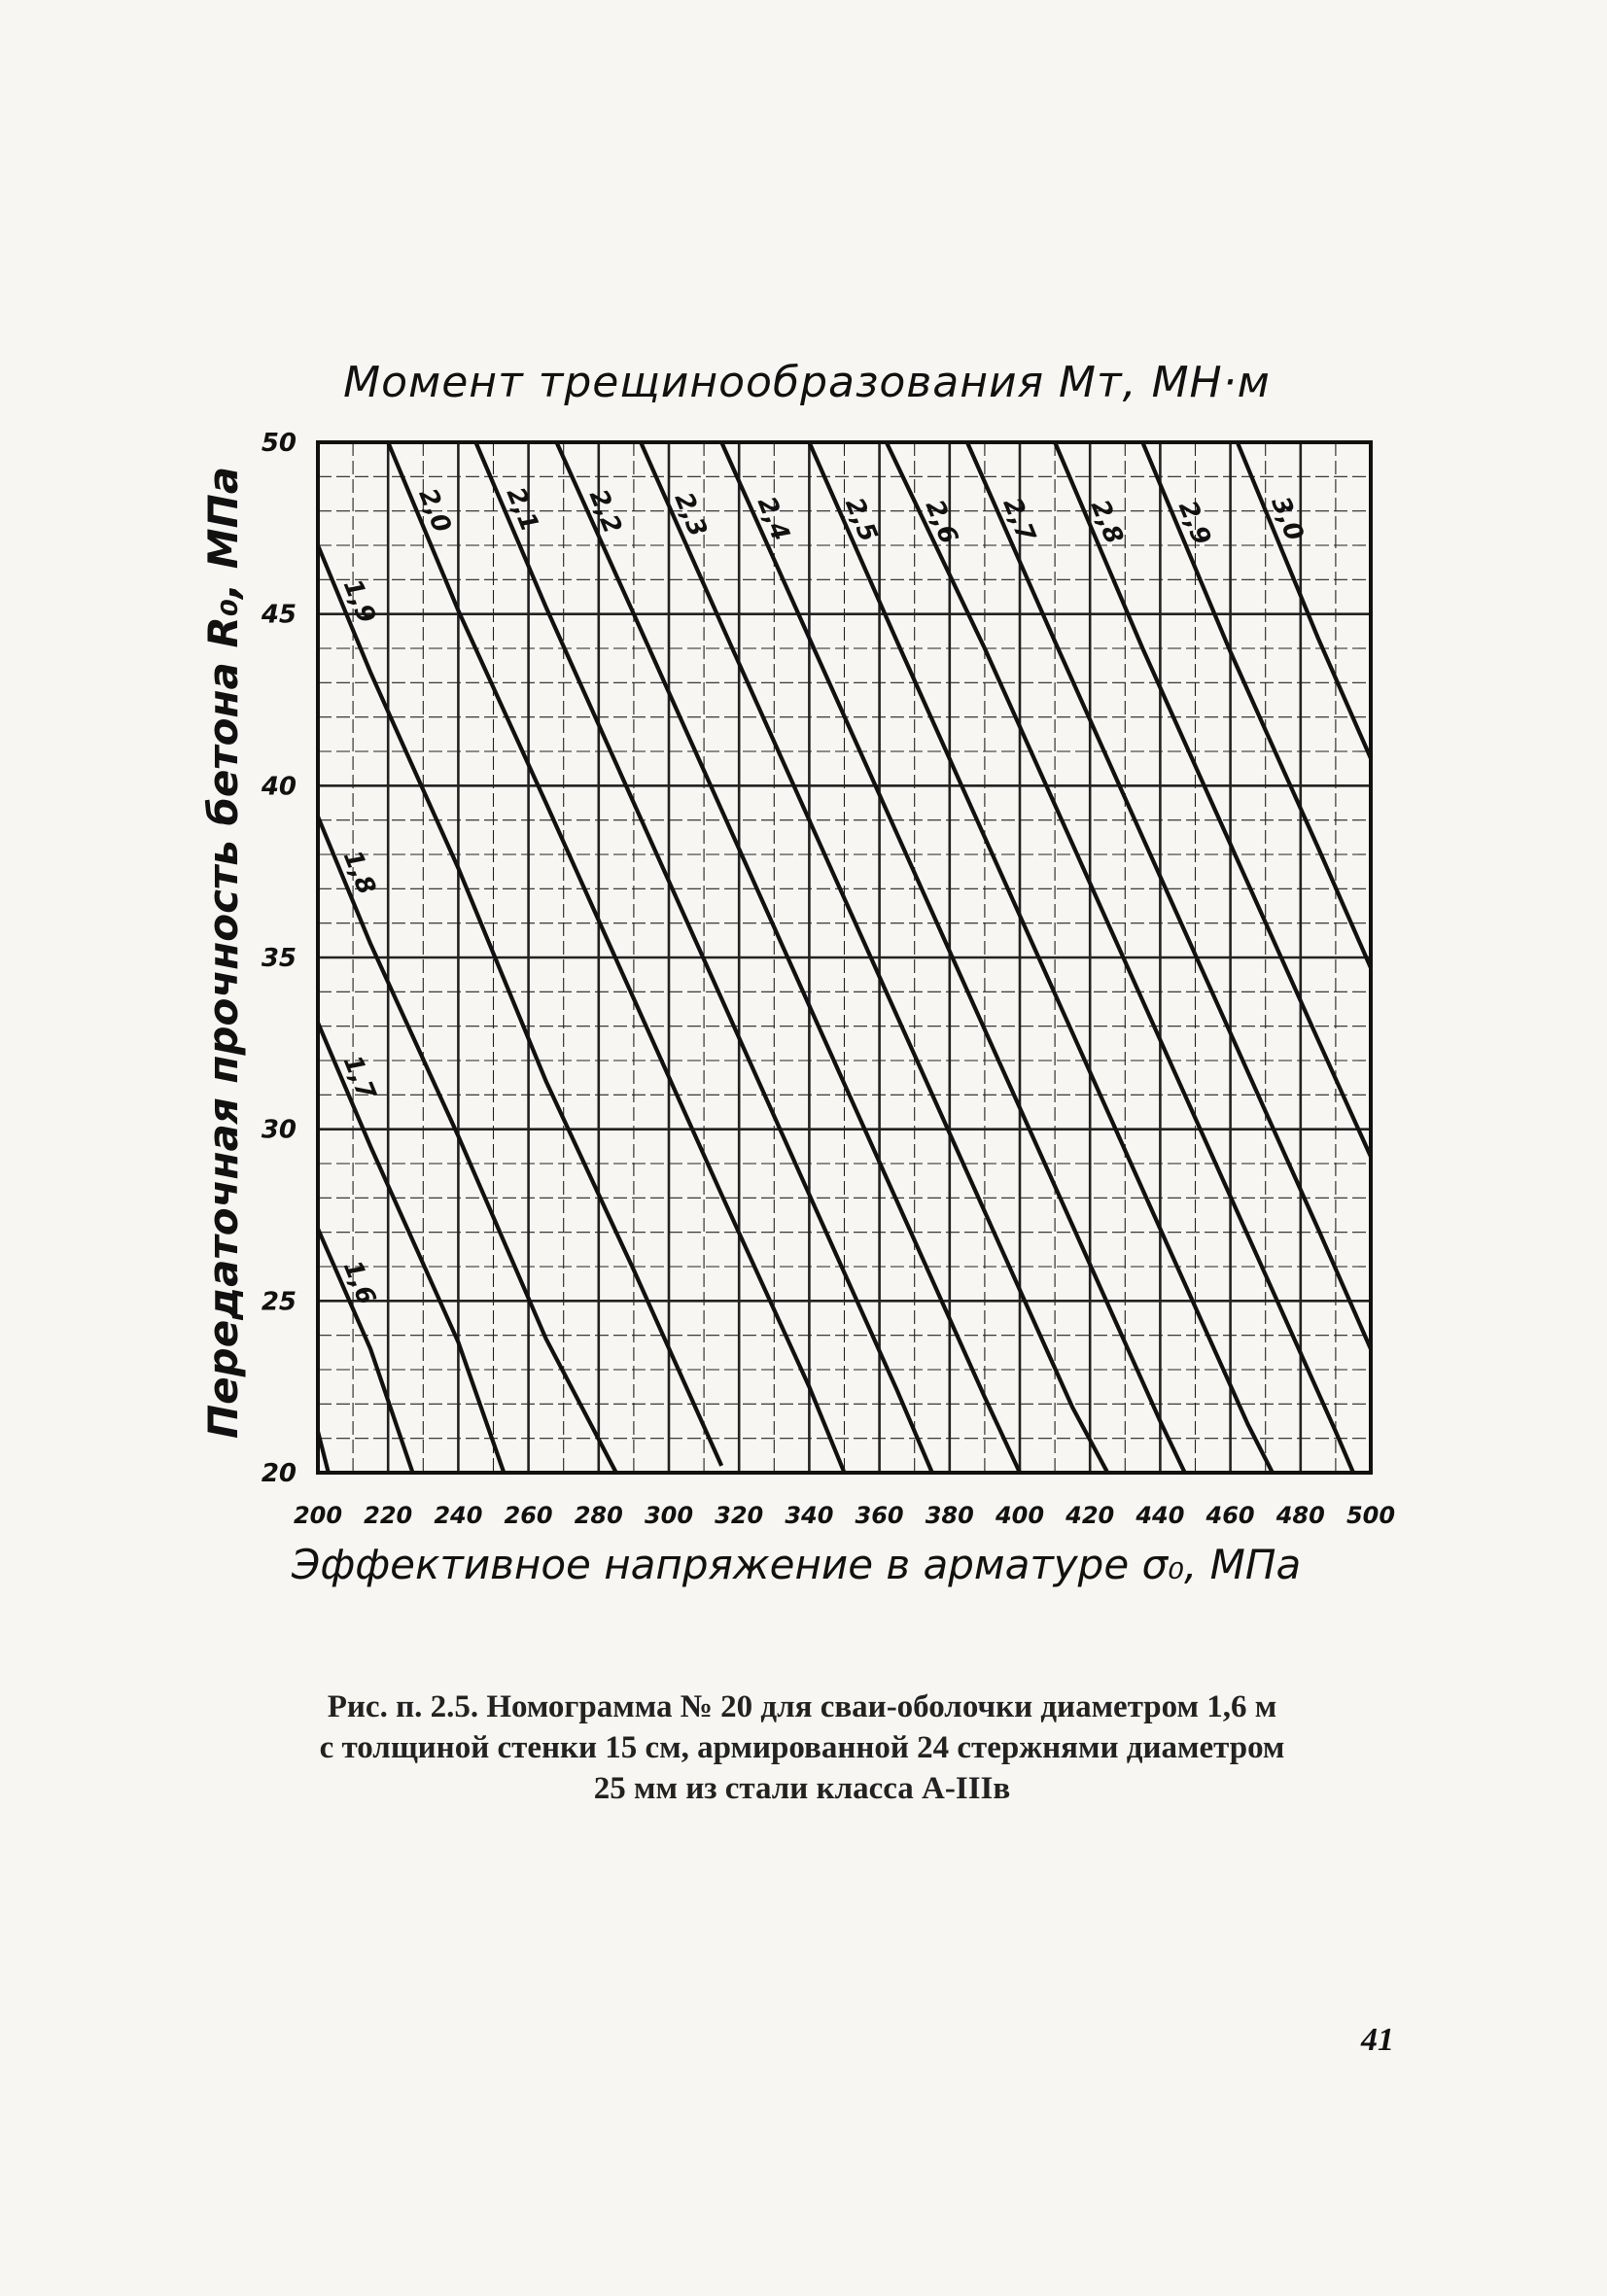  I want to click on x-tick-label: 260, so click(529, 1515).